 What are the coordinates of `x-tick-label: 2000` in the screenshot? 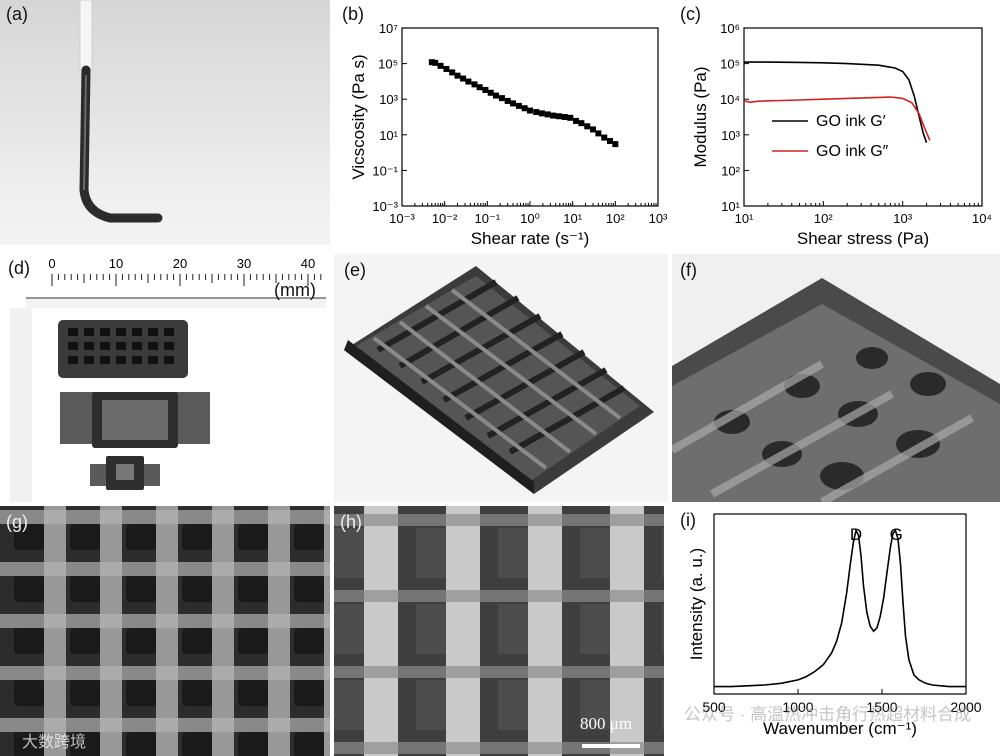 It's located at (965, 707).